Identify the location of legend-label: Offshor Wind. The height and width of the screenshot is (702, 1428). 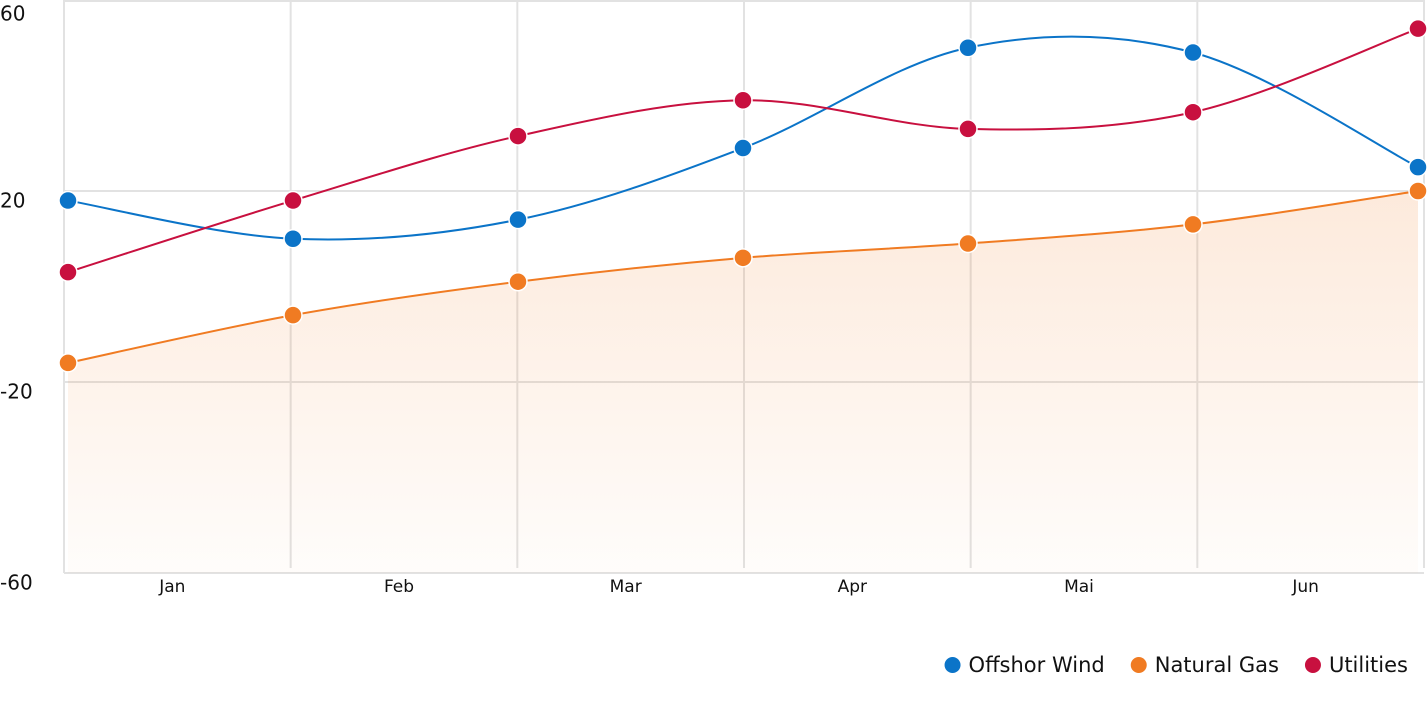
(1037, 665).